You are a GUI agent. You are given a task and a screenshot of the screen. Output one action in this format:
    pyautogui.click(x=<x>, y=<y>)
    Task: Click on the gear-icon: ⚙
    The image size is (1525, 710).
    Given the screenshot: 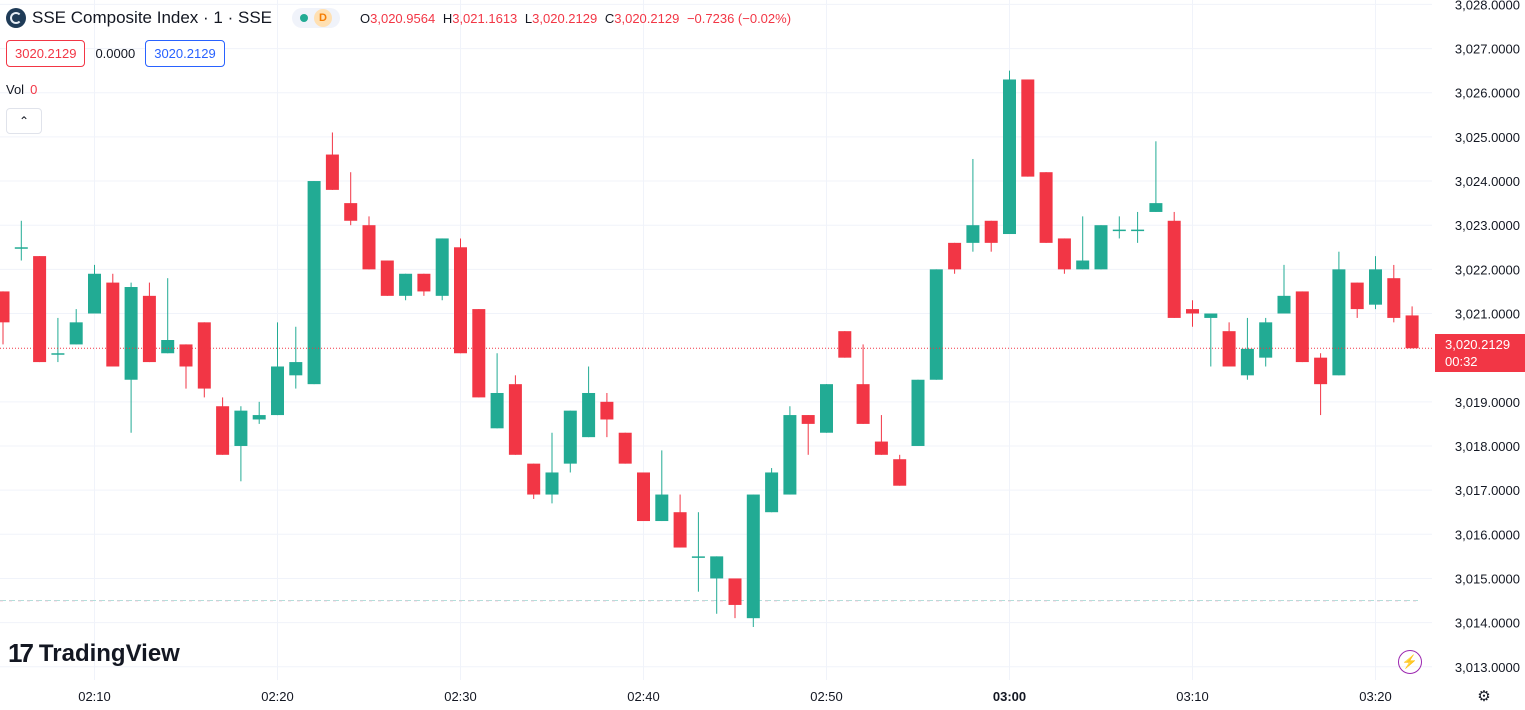 What is the action you would take?
    pyautogui.click(x=1484, y=696)
    